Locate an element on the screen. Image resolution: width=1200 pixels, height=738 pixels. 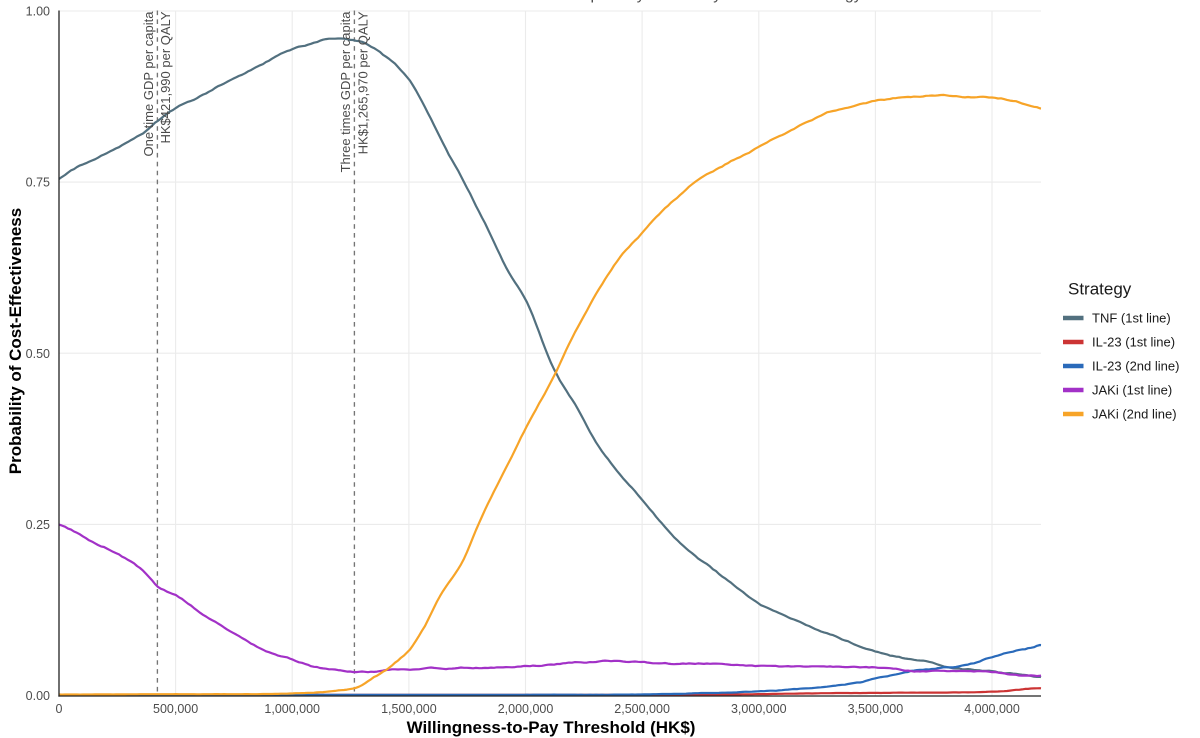
svg-text: IL-23 (2nd line) is located at coordinates (1135, 366).